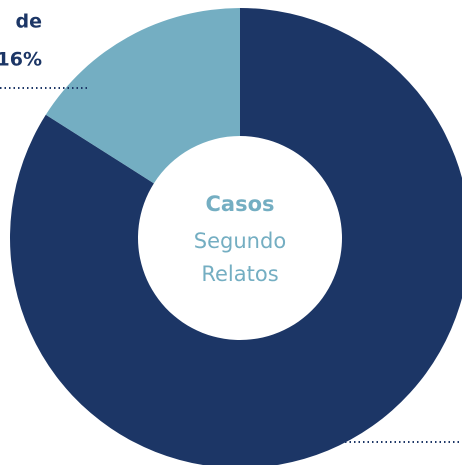 Image resolution: width=462 pixels, height=465 pixels. I want to click on center-line: Relatos, so click(239, 274).